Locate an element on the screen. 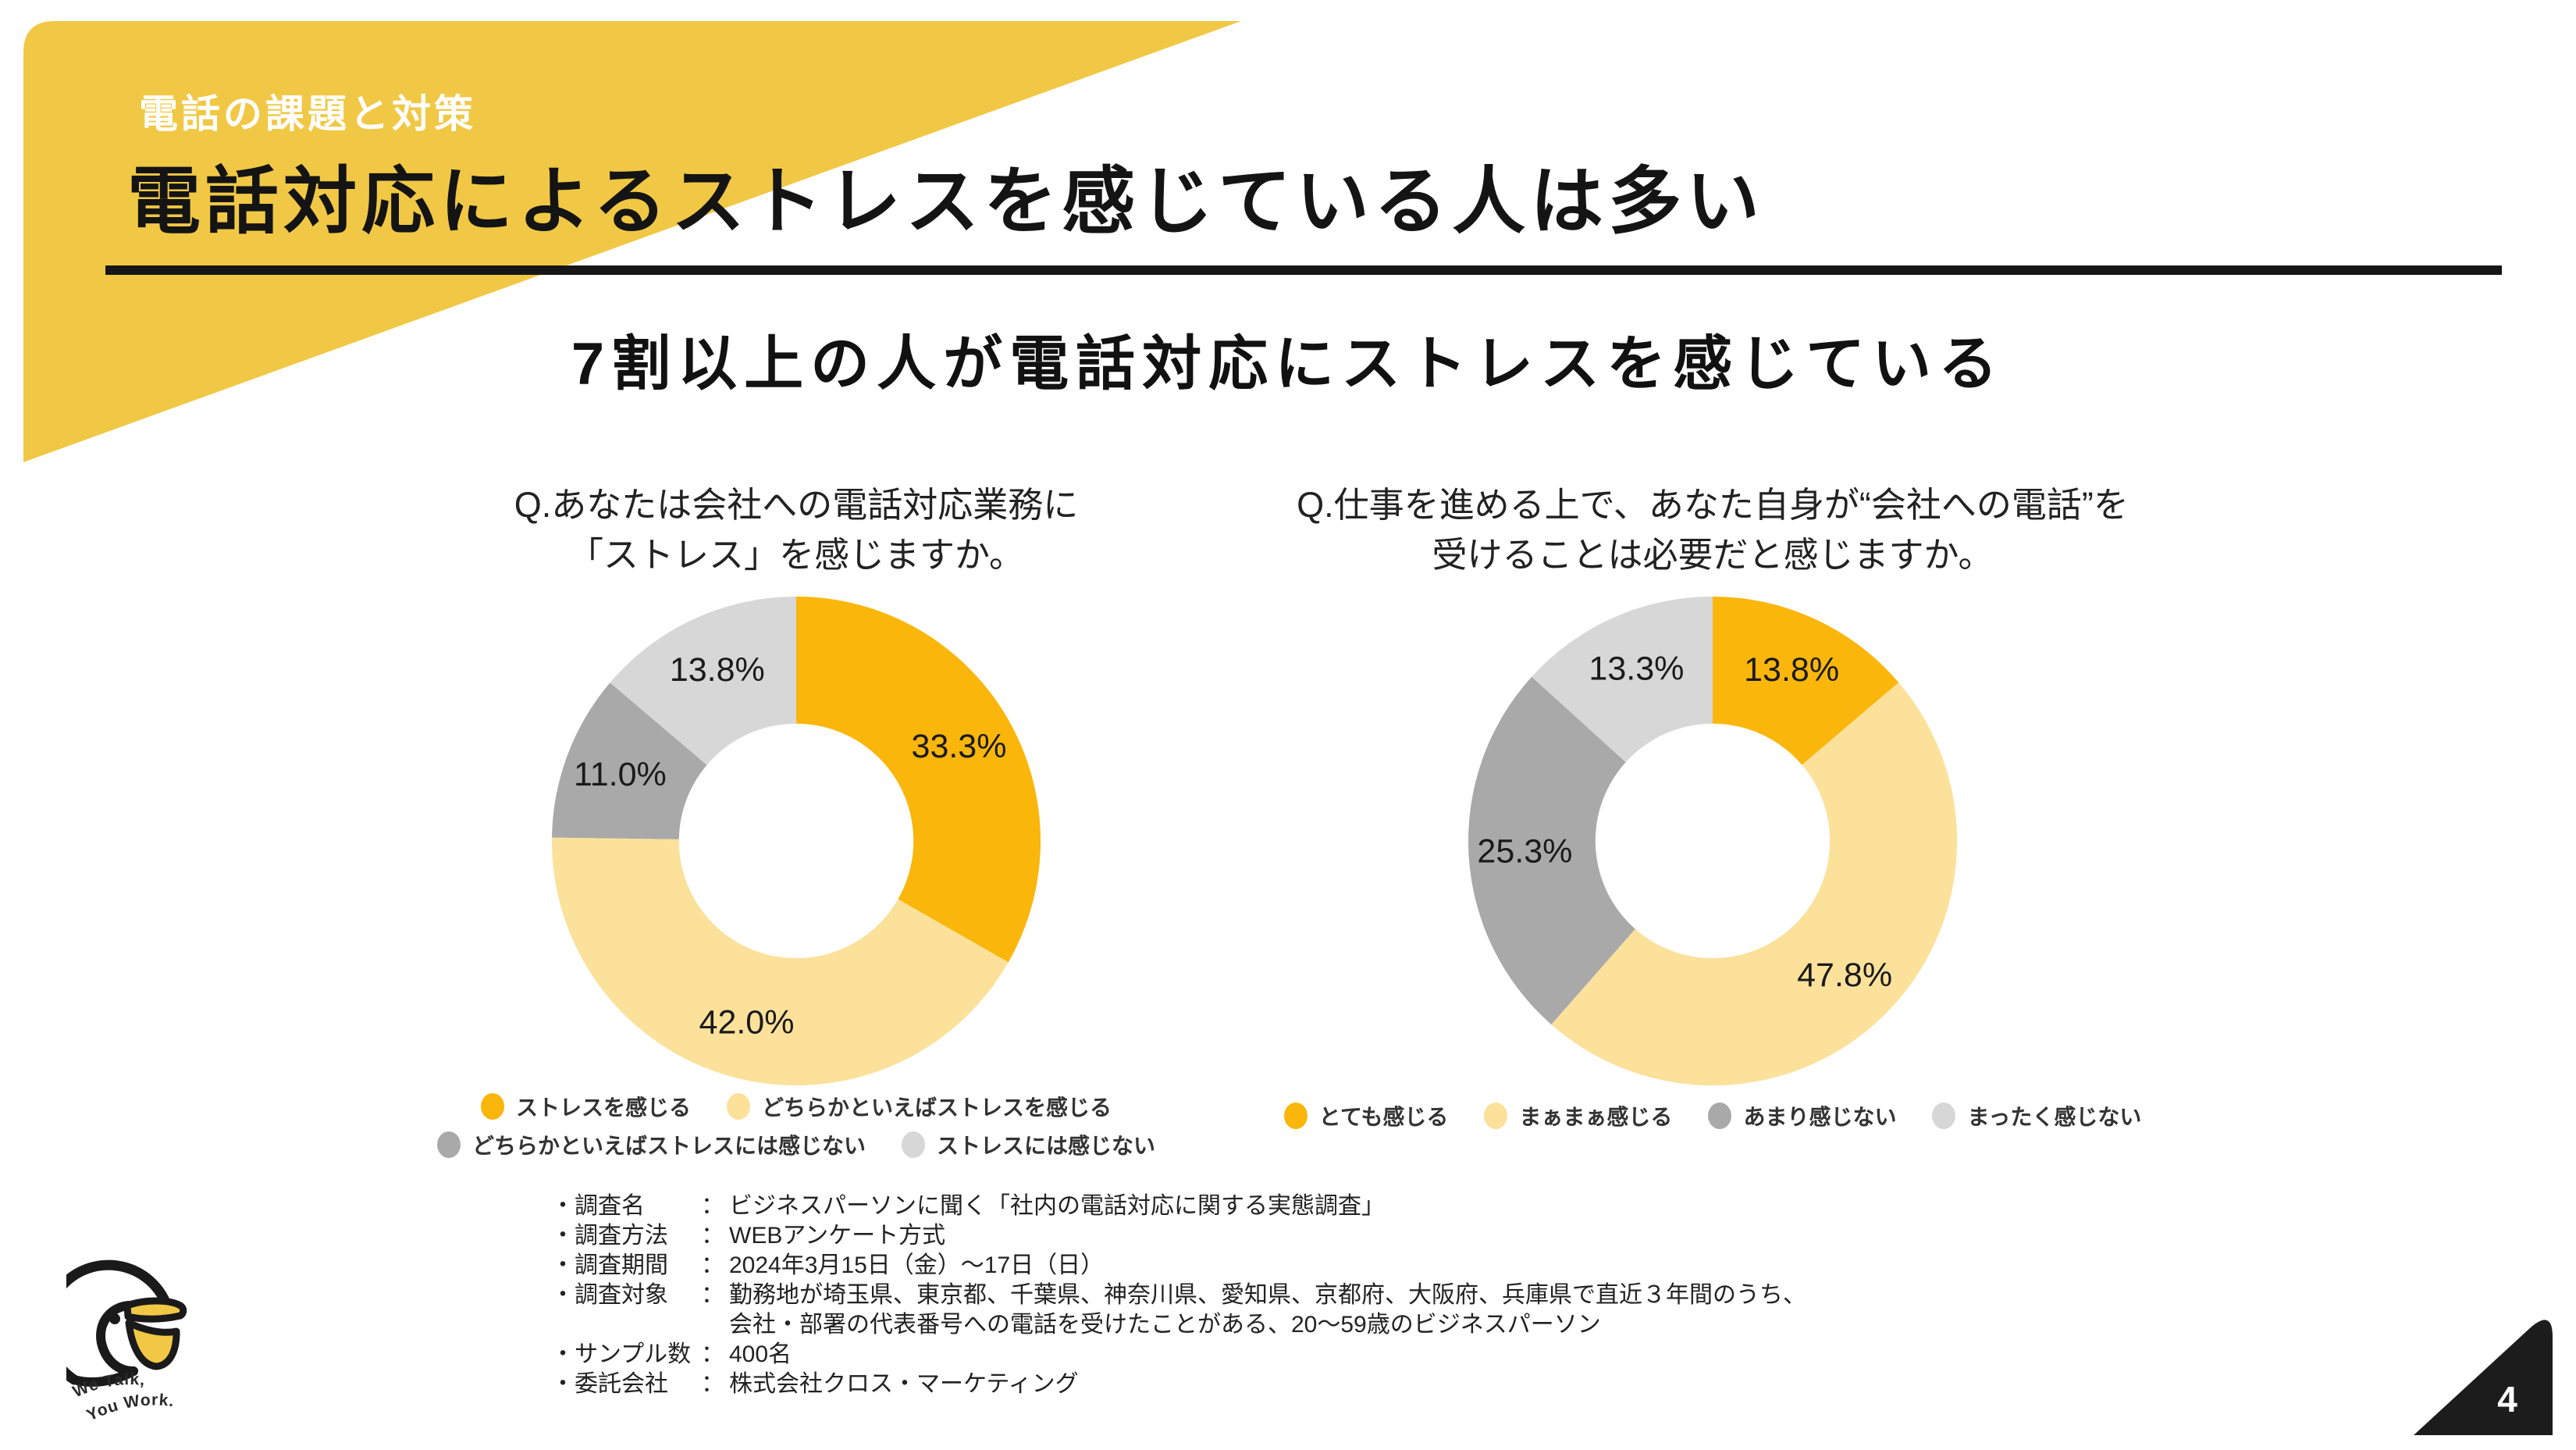 Image resolution: width=2576 pixels, height=1450 pixels. survey-row: ・調査方法 ： WEBアンケート方式 is located at coordinates (1178, 1236).